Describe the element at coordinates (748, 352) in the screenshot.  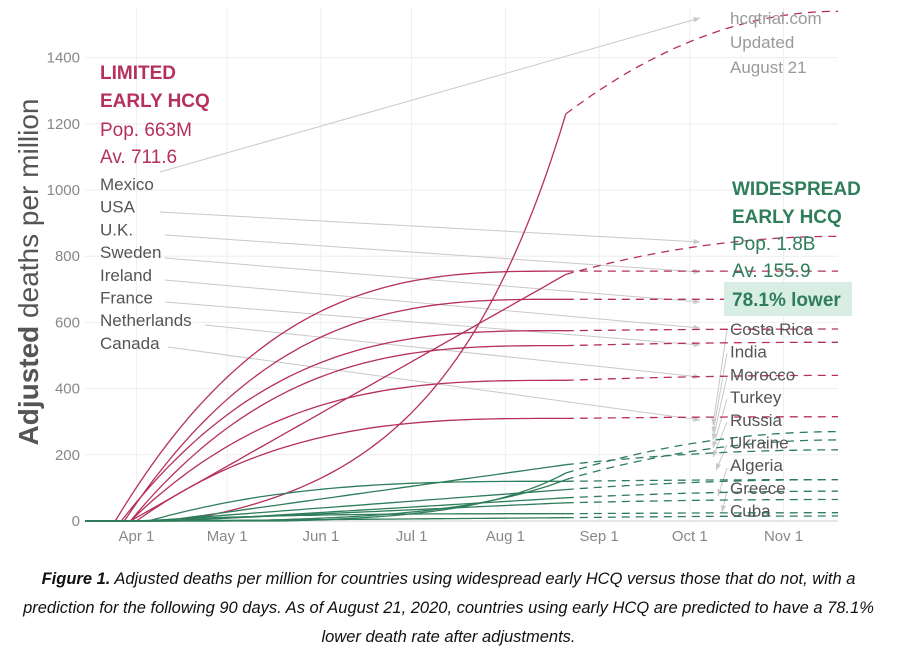
I see `widespread-country-label: India` at that location.